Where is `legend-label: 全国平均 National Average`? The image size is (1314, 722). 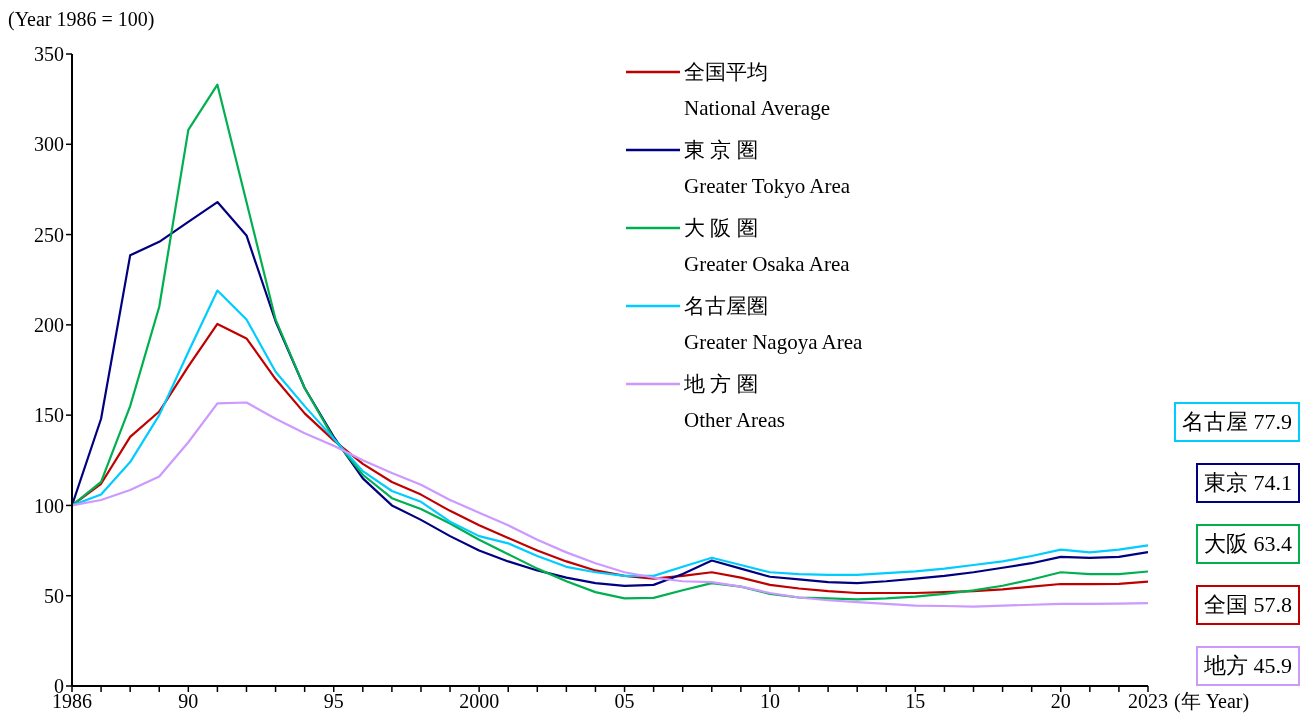 legend-label: 全国平均 National Average is located at coordinates (757, 90).